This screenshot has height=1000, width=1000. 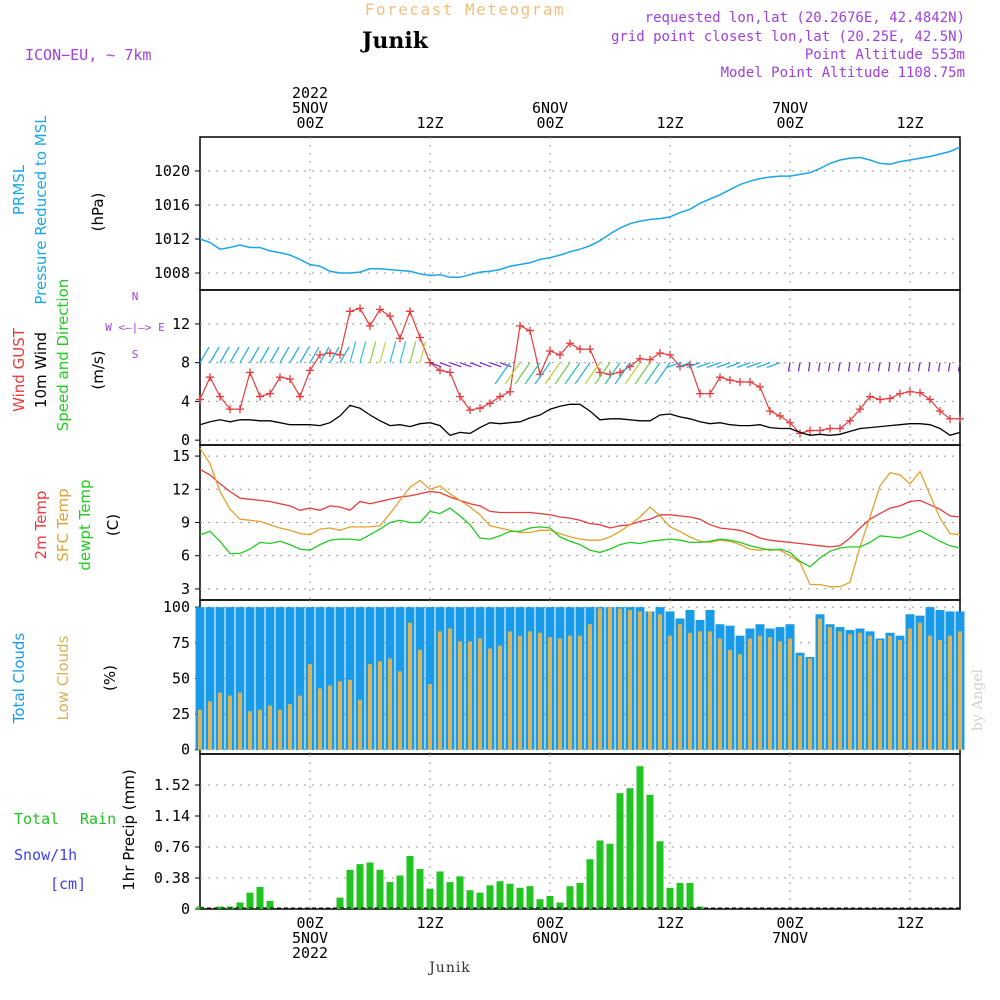 I want to click on y-tick-label: 100, so click(x=176, y=607).